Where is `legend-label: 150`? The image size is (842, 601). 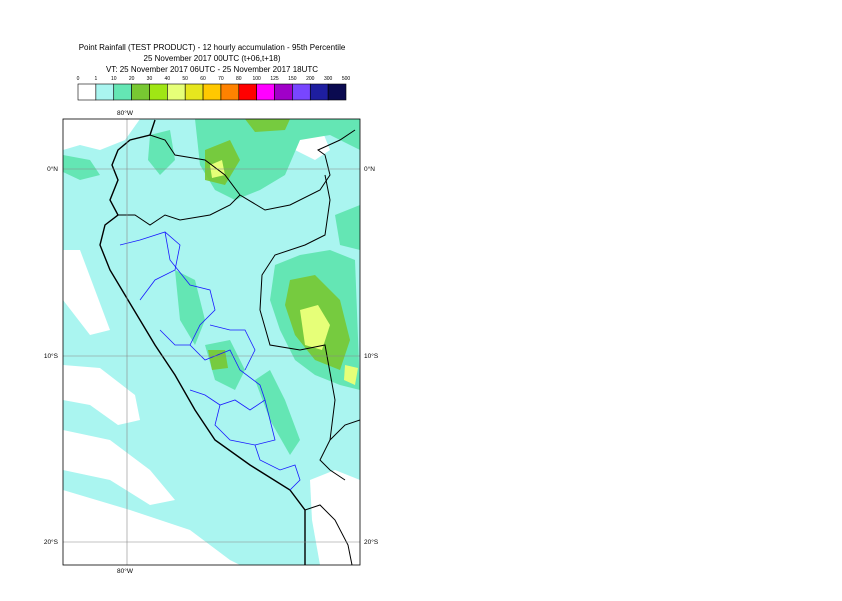
legend-label: 150 is located at coordinates (292, 79).